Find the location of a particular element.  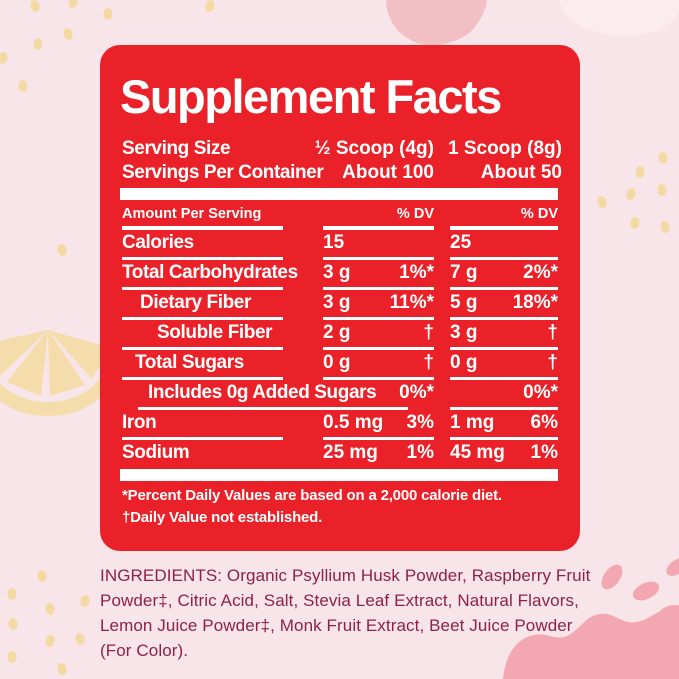

ingredients-line: (For Color). is located at coordinates (144, 650).